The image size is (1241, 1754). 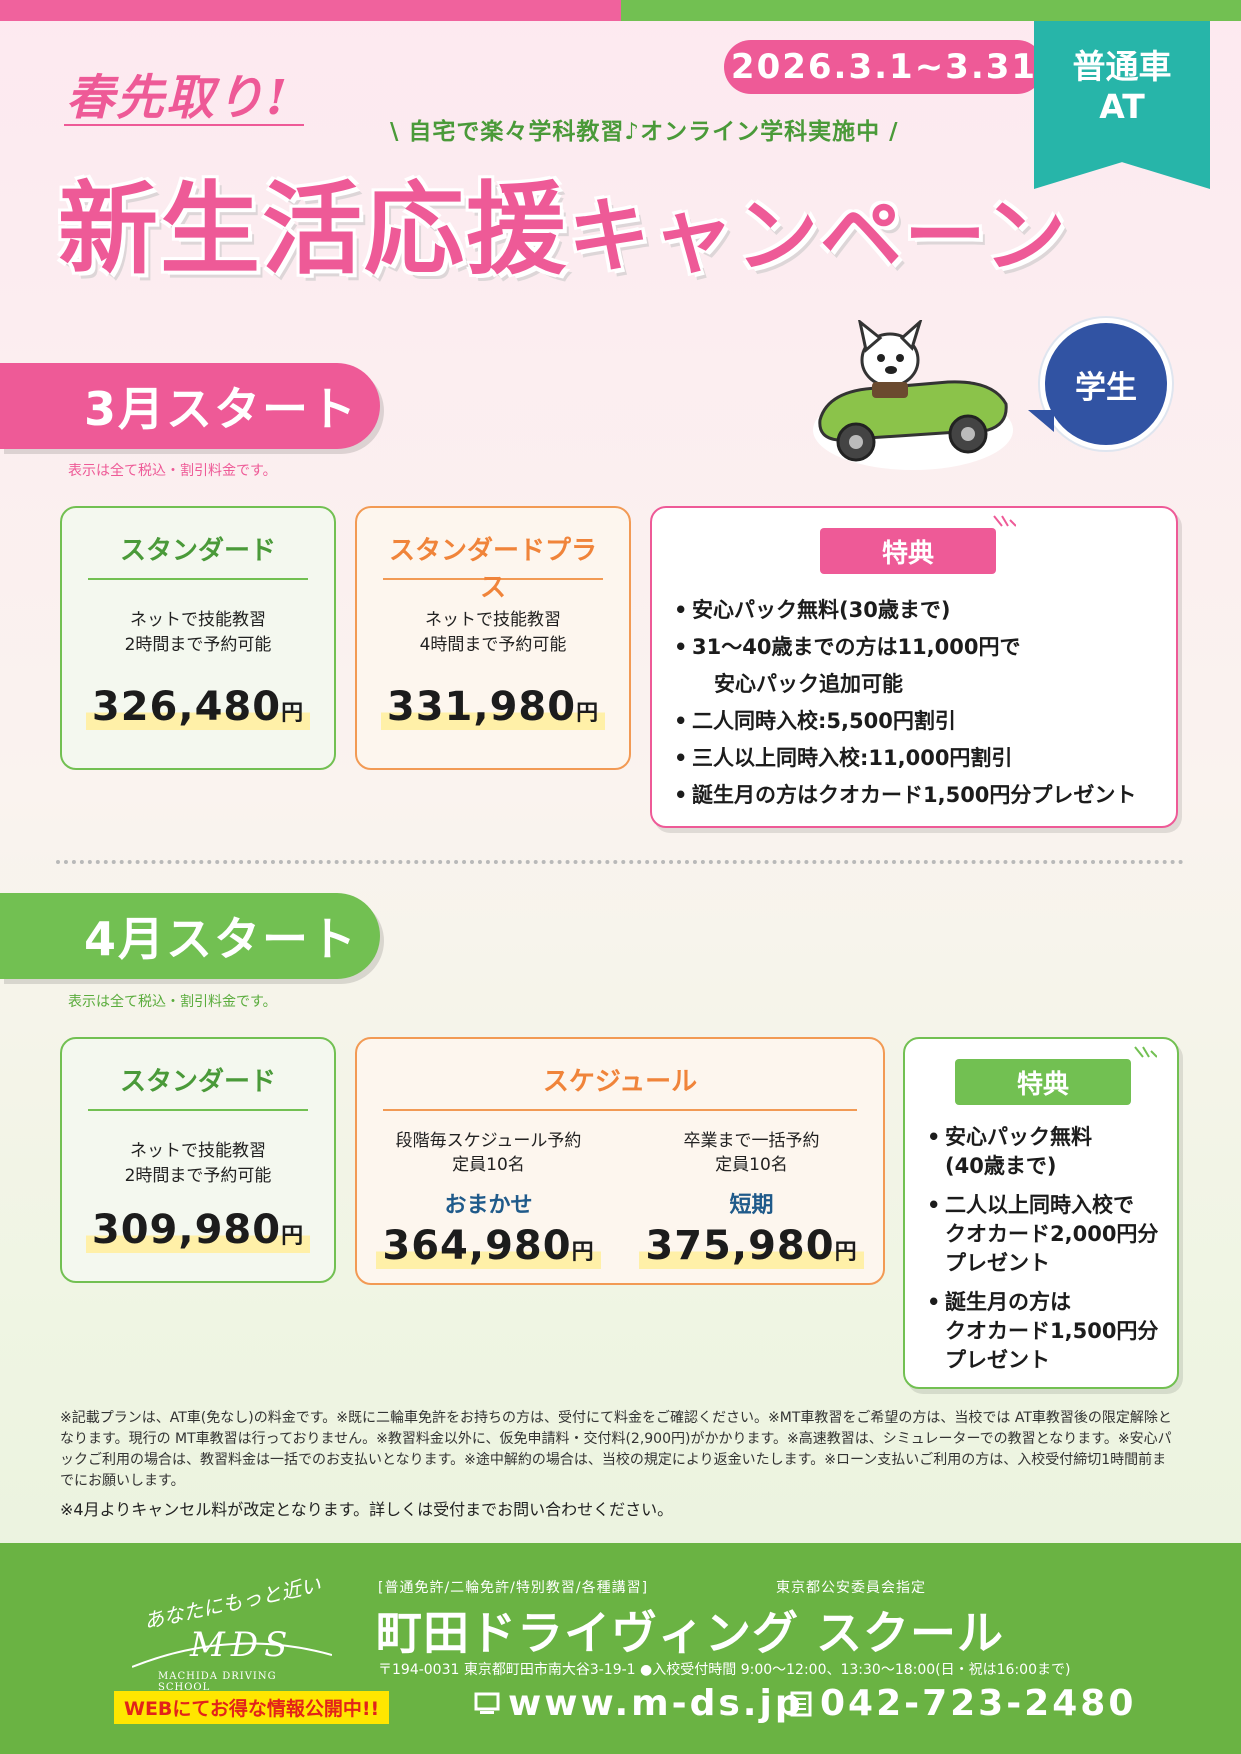 I want to click on price-value: 375,980, so click(x=740, y=1246).